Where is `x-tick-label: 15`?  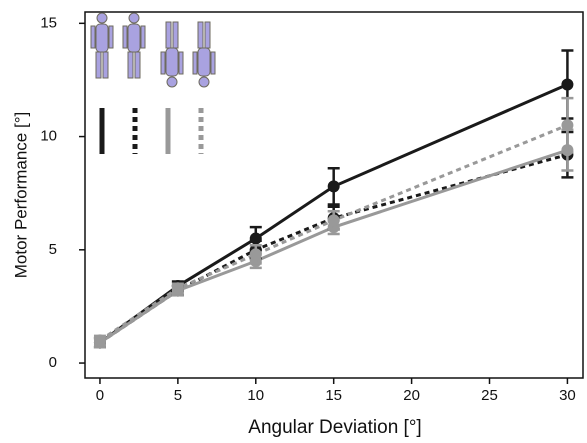
x-tick-label: 15 is located at coordinates (333, 395).